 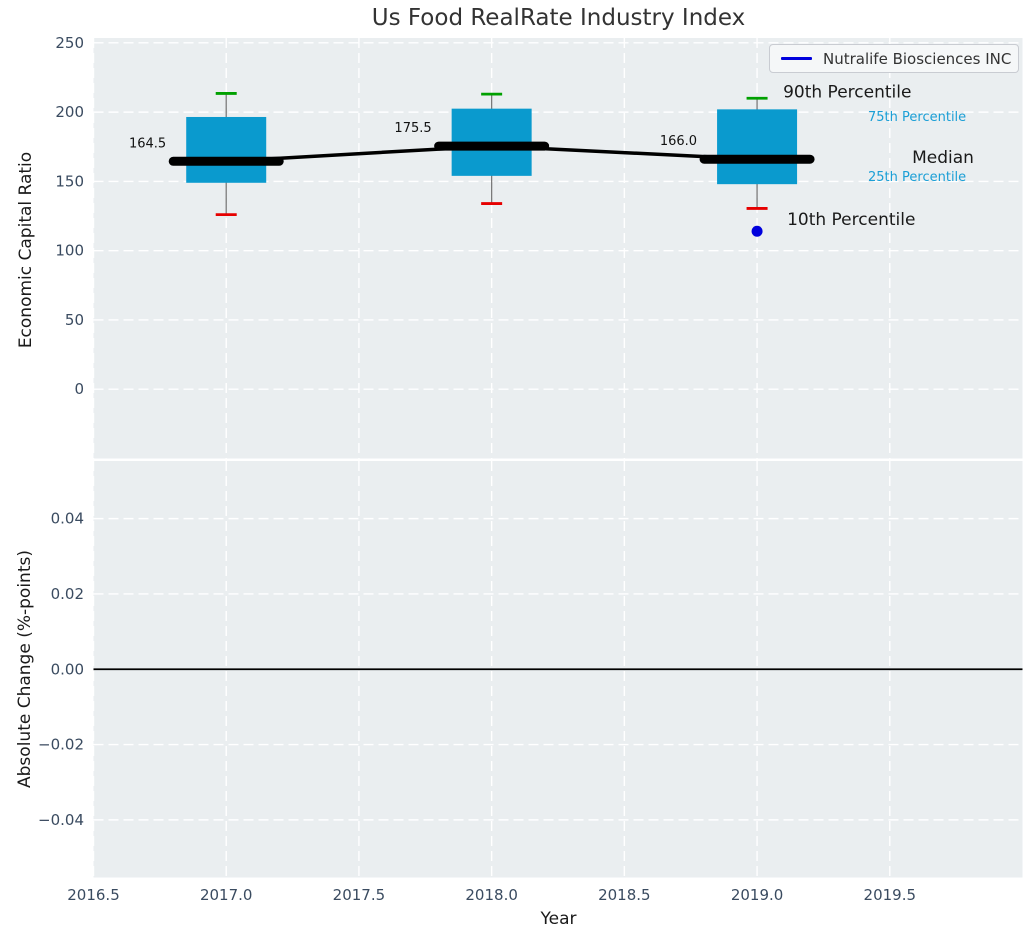 I want to click on top-y-tick-label: 100, so click(x=69, y=251).